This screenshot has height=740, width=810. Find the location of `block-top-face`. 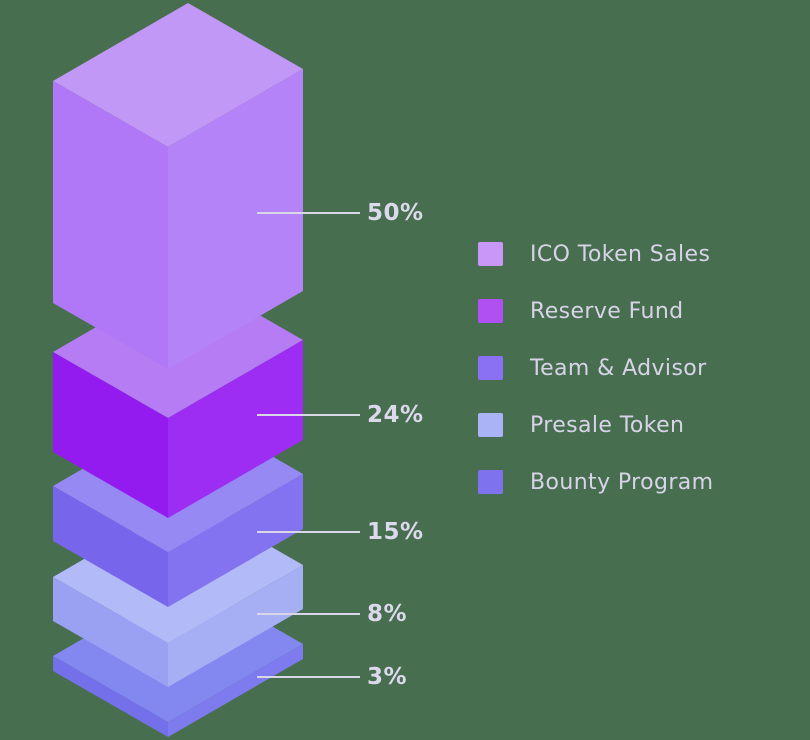

block-top-face is located at coordinates (178, 75).